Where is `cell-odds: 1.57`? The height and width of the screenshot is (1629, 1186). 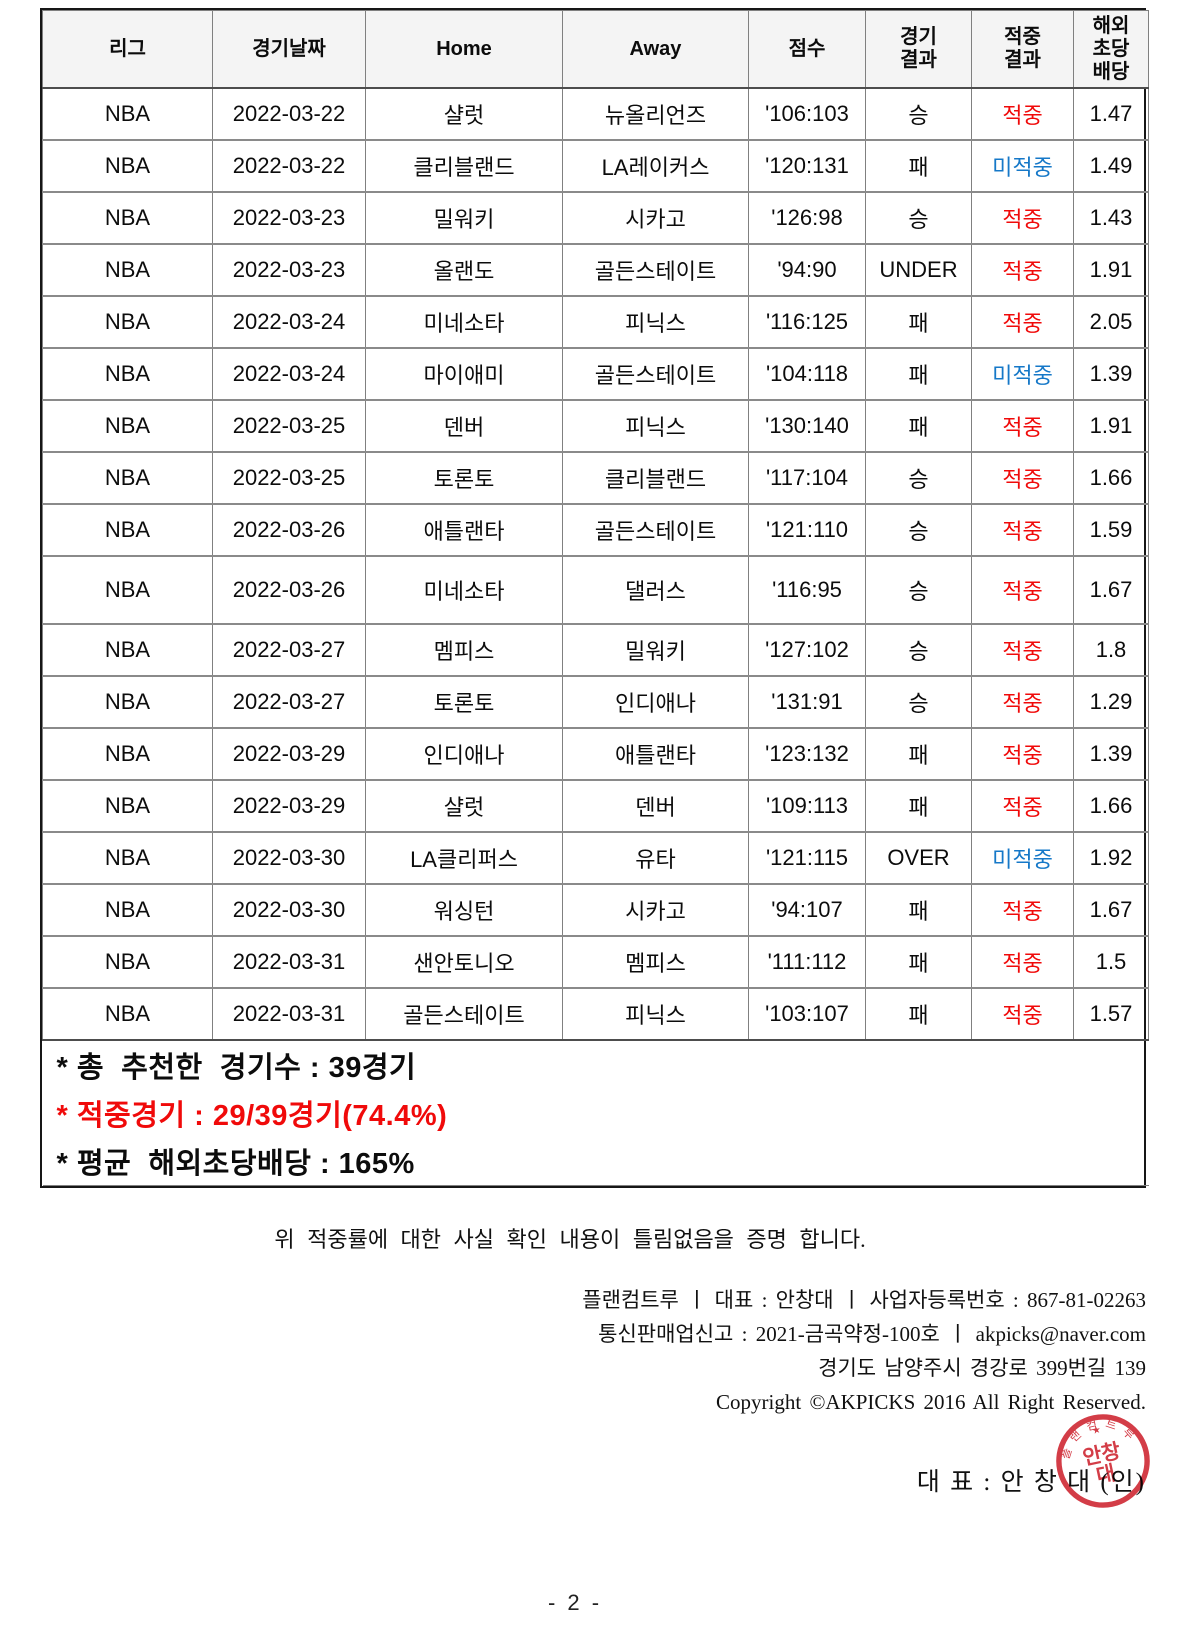
cell-odds: 1.57 is located at coordinates (1111, 1014).